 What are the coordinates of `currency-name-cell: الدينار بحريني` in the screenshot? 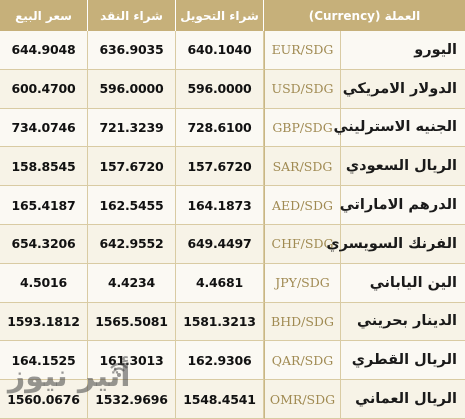 It's located at (407, 321).